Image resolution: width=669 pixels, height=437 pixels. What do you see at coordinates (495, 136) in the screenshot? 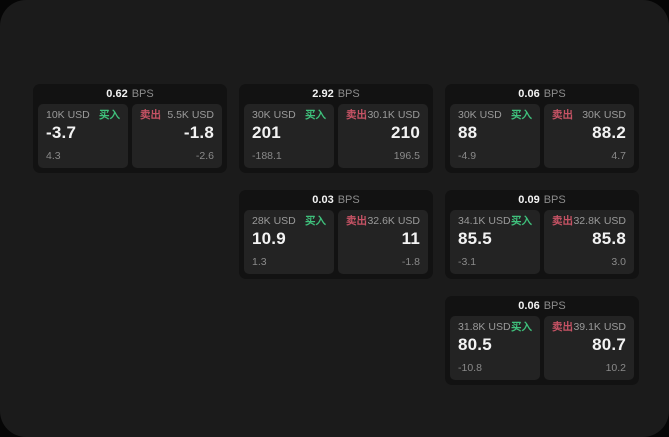
I see `buy-quote-button: 30K USD 买入 88 -4.9` at bounding box center [495, 136].